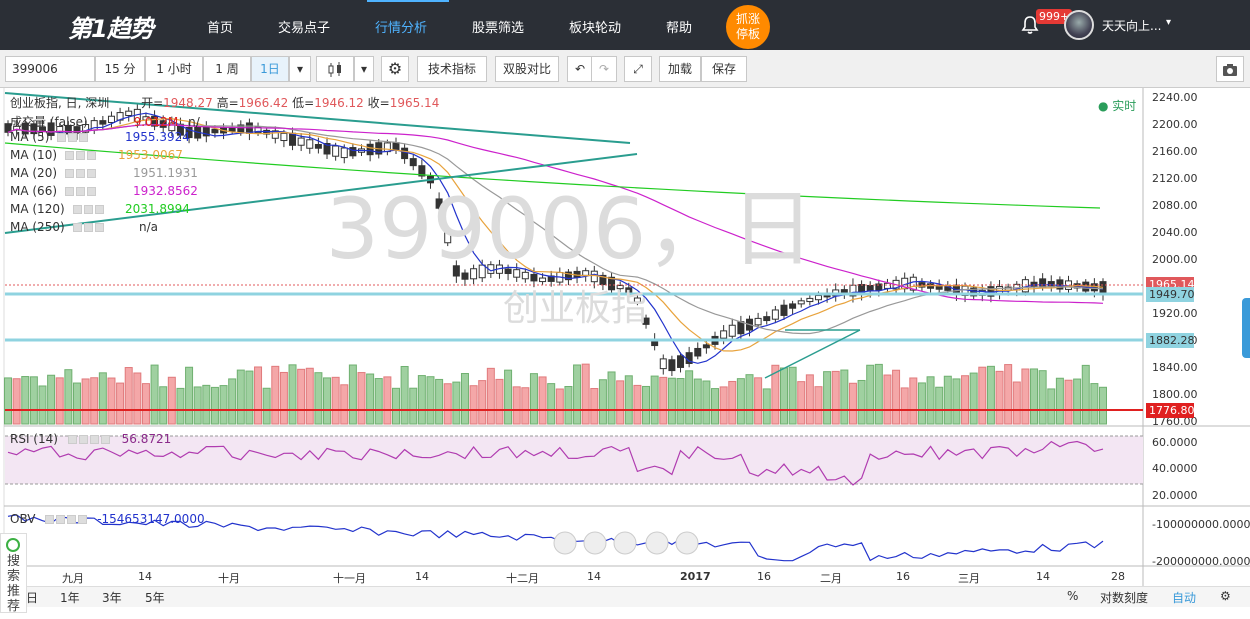  What do you see at coordinates (112, 598) in the screenshot?
I see `range-3y: 3年` at bounding box center [112, 598].